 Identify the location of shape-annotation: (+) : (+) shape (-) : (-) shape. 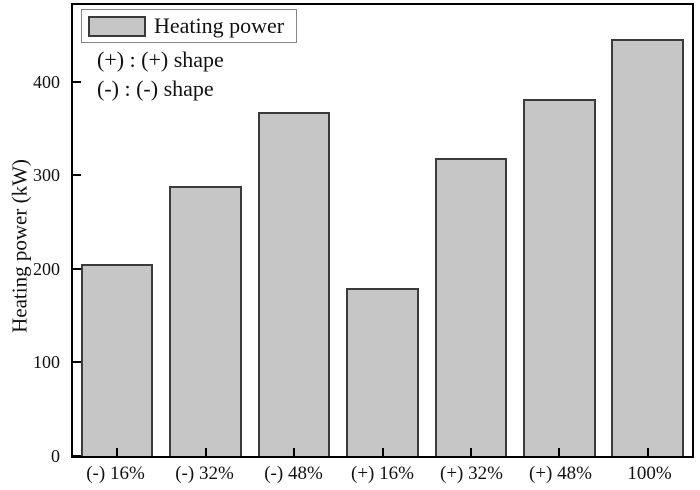
(160, 74).